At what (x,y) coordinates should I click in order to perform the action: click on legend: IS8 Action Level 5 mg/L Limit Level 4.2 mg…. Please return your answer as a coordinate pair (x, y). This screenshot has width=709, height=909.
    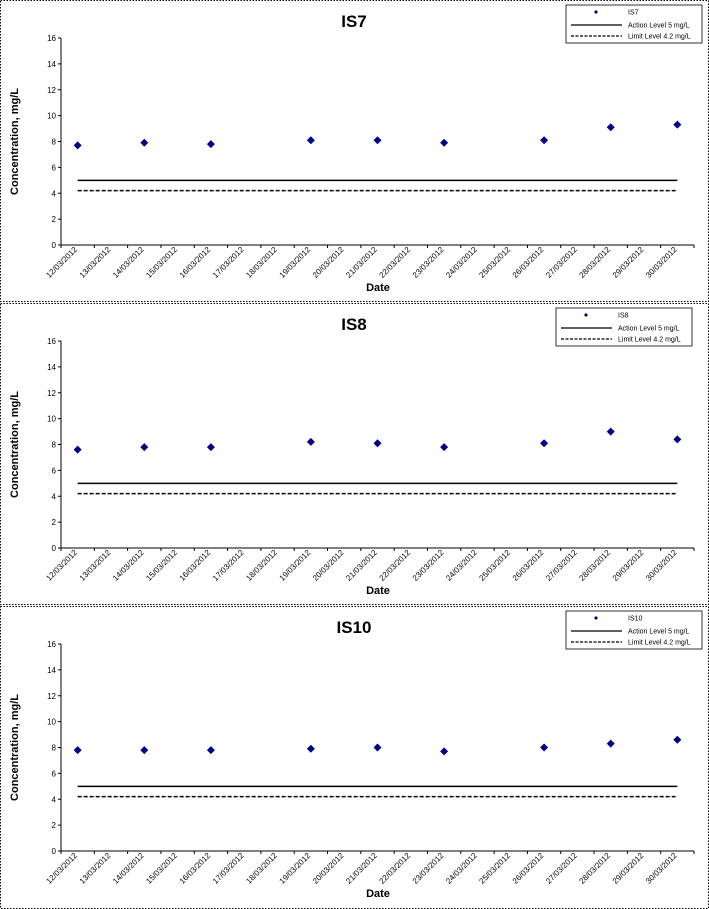
    Looking at the image, I should click on (624, 327).